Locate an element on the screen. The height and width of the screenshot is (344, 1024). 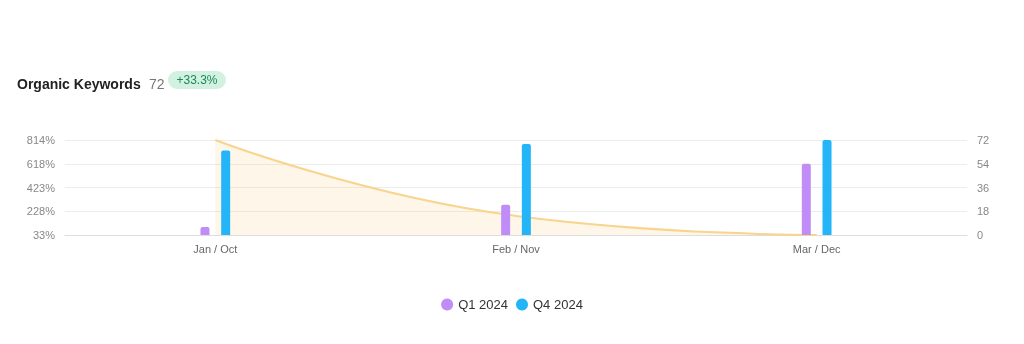
y-tick-label: 33% is located at coordinates (44, 235).